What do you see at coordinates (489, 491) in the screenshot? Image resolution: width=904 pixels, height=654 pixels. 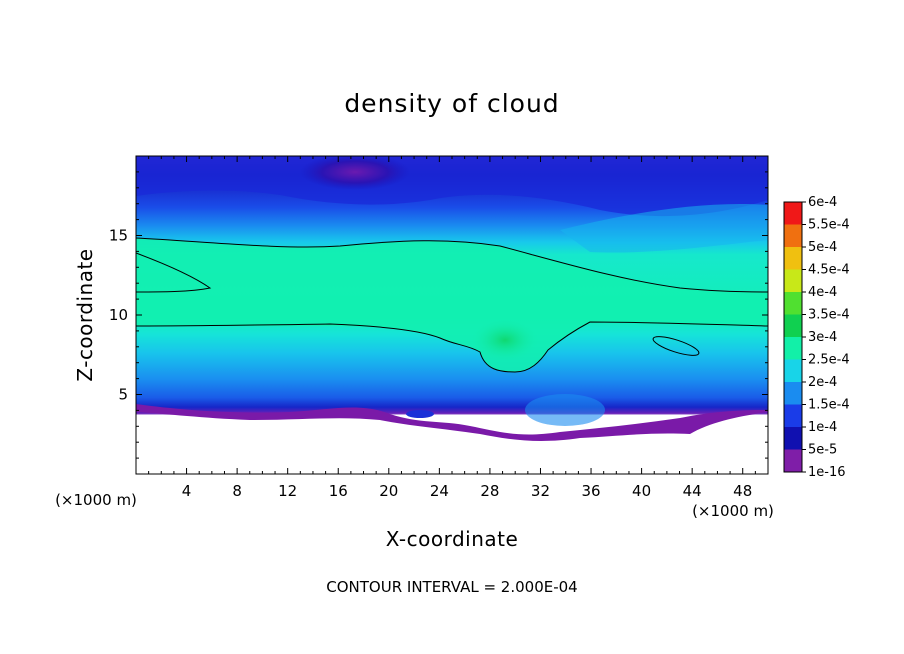 I see `x-tick-label: 28` at bounding box center [489, 491].